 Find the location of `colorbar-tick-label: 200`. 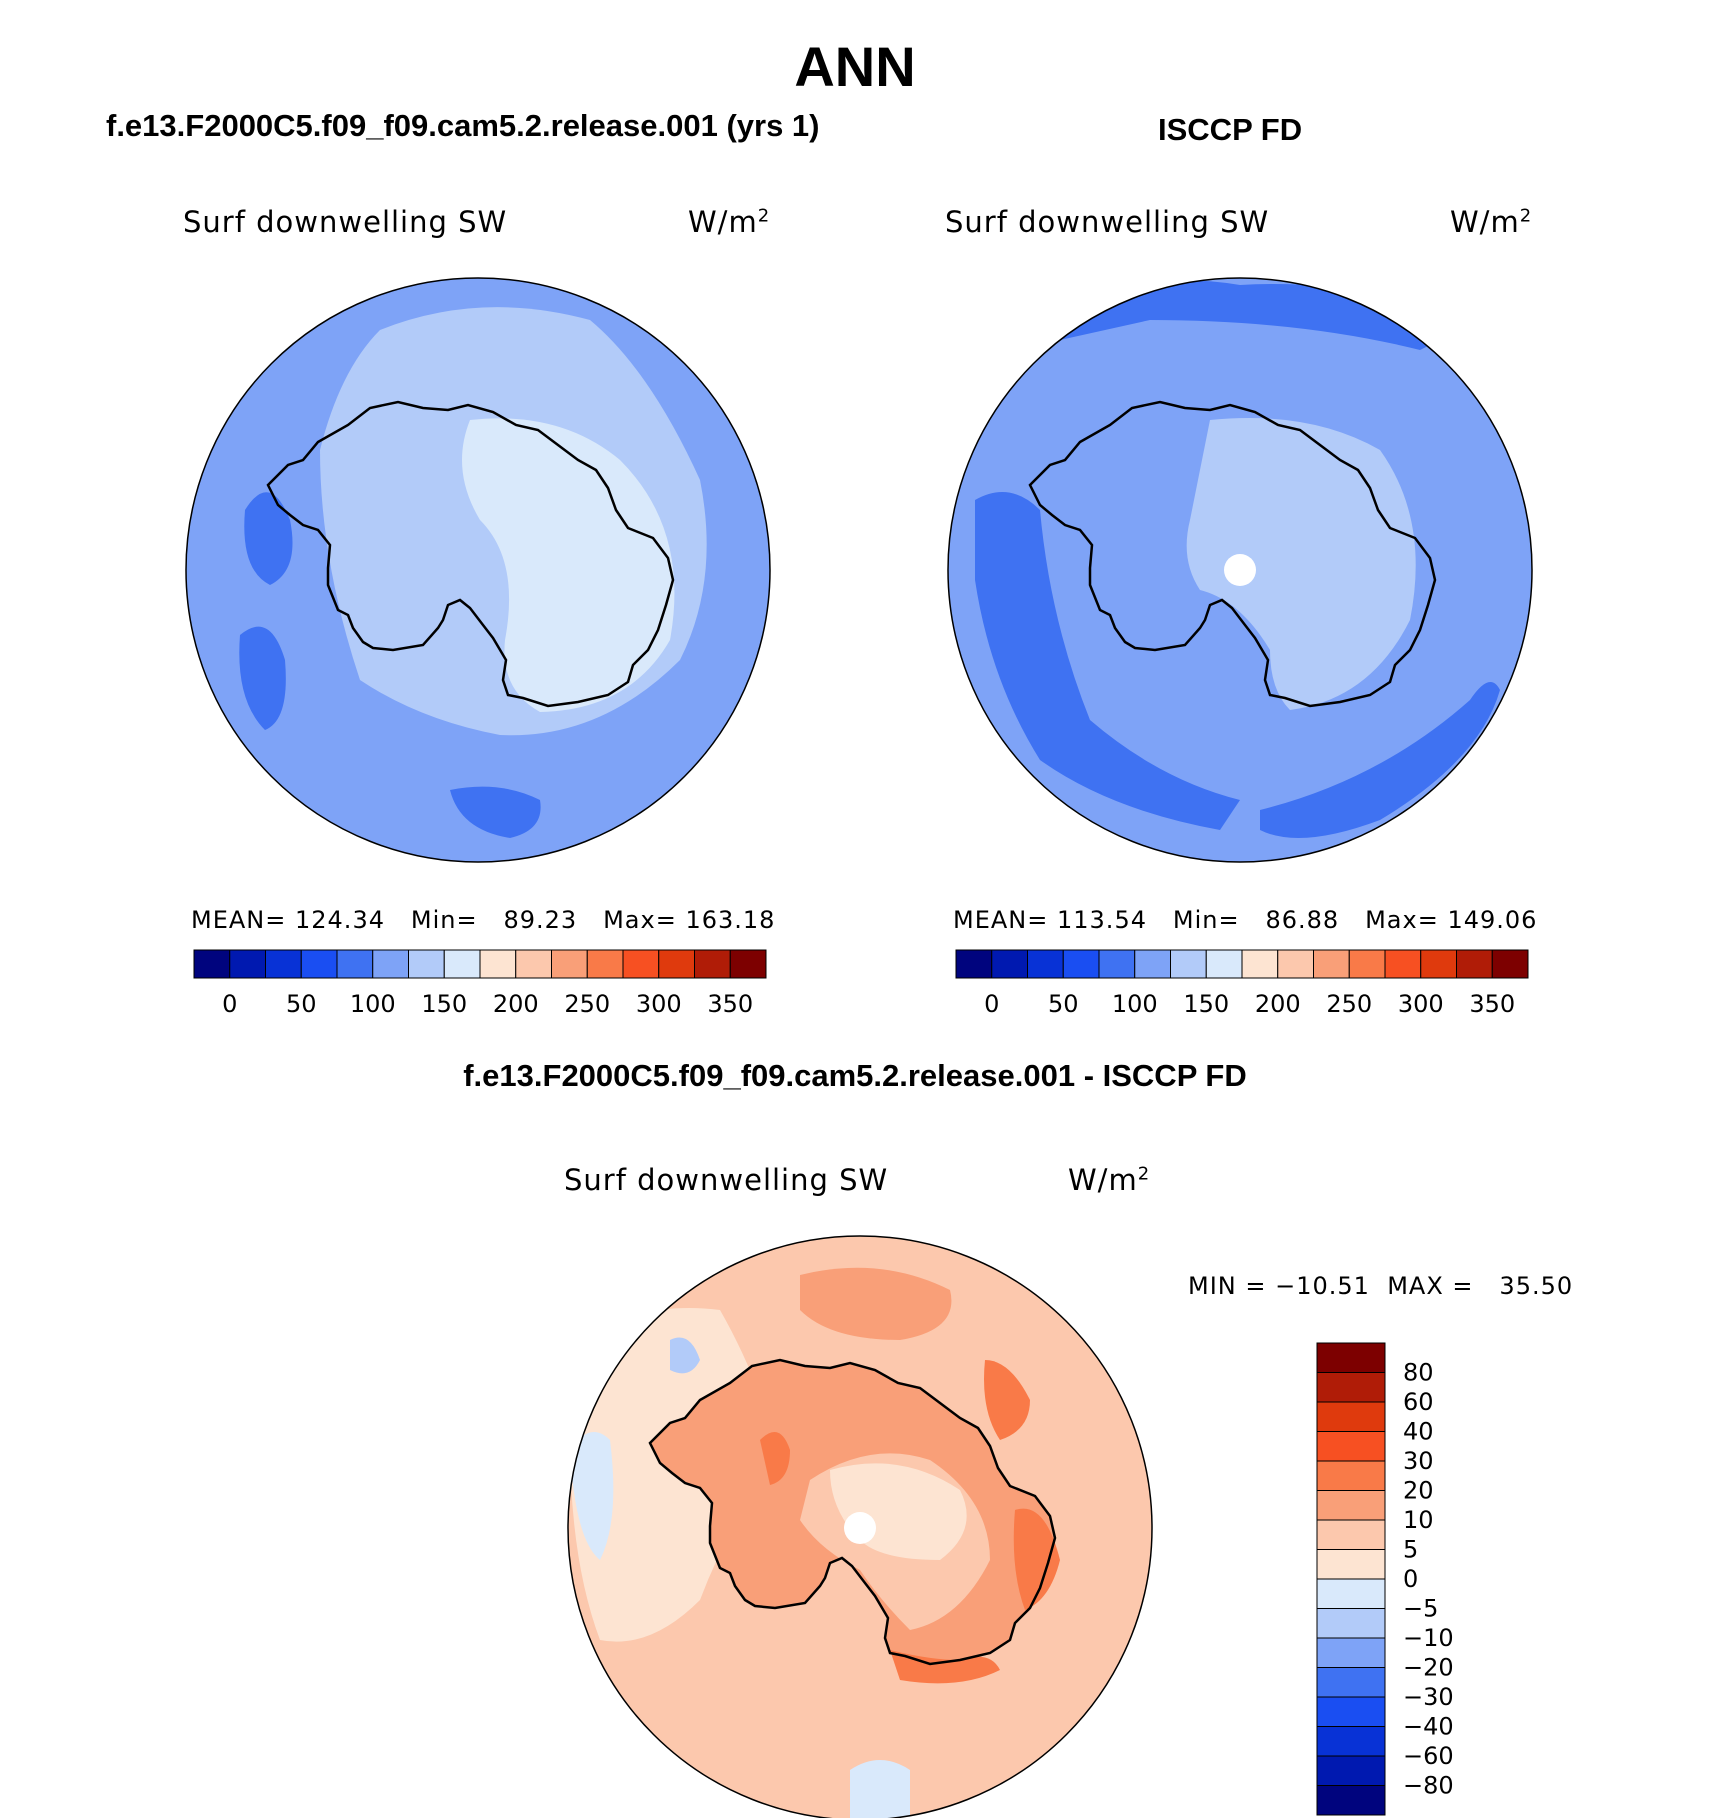

colorbar-tick-label: 200 is located at coordinates (516, 1004).